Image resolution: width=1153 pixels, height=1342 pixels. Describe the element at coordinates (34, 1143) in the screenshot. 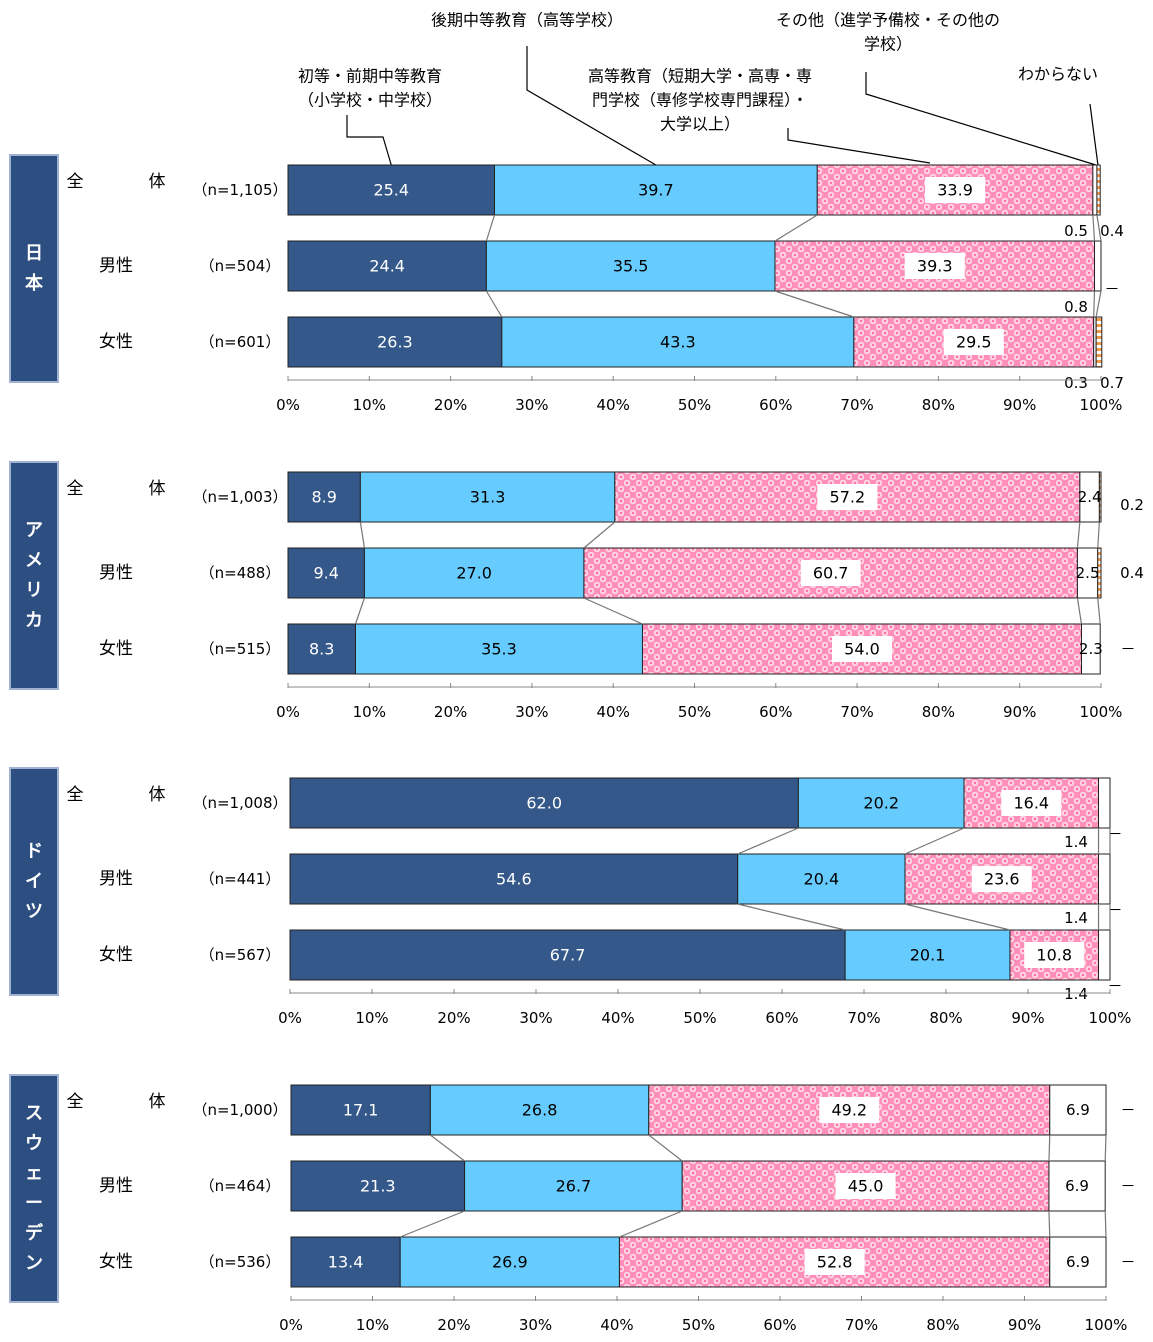

I see `country-label-char: ウ` at that location.